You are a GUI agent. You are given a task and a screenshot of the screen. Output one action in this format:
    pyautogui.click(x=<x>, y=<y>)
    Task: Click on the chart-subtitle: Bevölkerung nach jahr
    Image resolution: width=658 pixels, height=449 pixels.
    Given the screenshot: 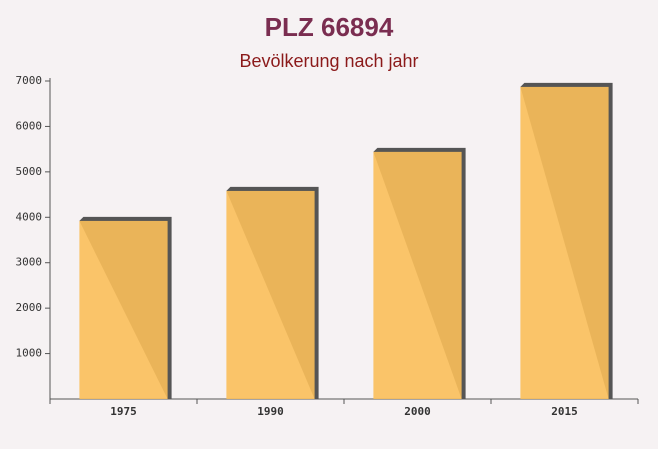 What is the action you would take?
    pyautogui.click(x=328, y=61)
    